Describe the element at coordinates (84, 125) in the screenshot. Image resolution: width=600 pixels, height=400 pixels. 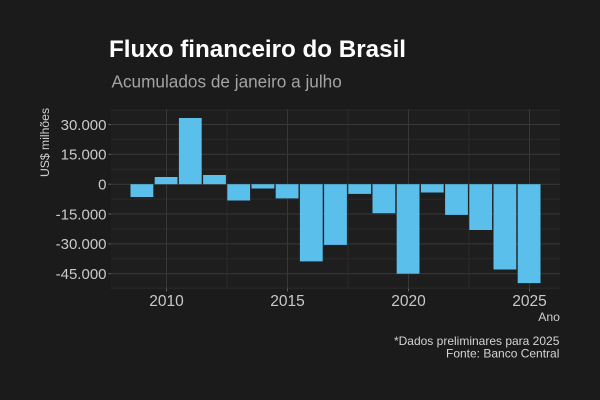
I see `svg-text: 30.000` at that location.